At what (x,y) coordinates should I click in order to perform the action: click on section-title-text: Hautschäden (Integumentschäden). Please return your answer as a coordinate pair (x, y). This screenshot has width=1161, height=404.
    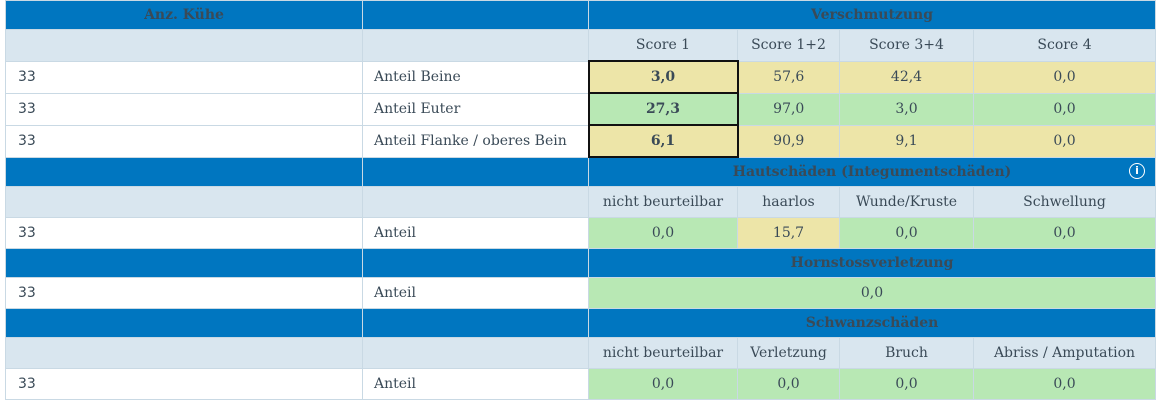
    Looking at the image, I should click on (872, 172).